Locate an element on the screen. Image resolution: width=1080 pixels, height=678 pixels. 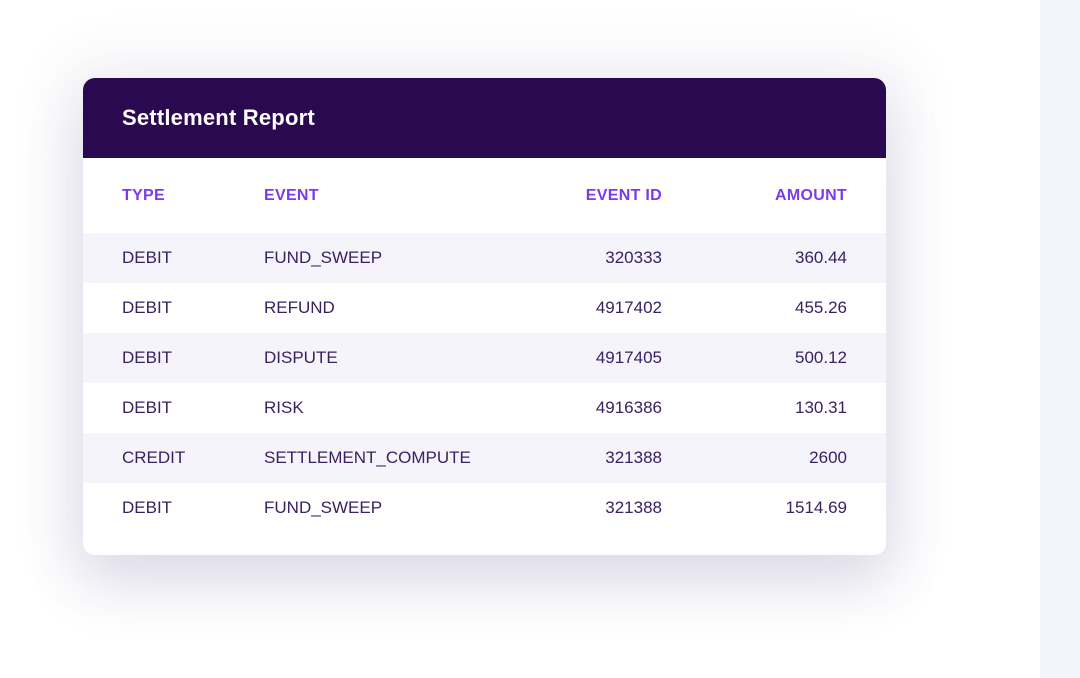
cell-event-id: 4917405 is located at coordinates (628, 357).